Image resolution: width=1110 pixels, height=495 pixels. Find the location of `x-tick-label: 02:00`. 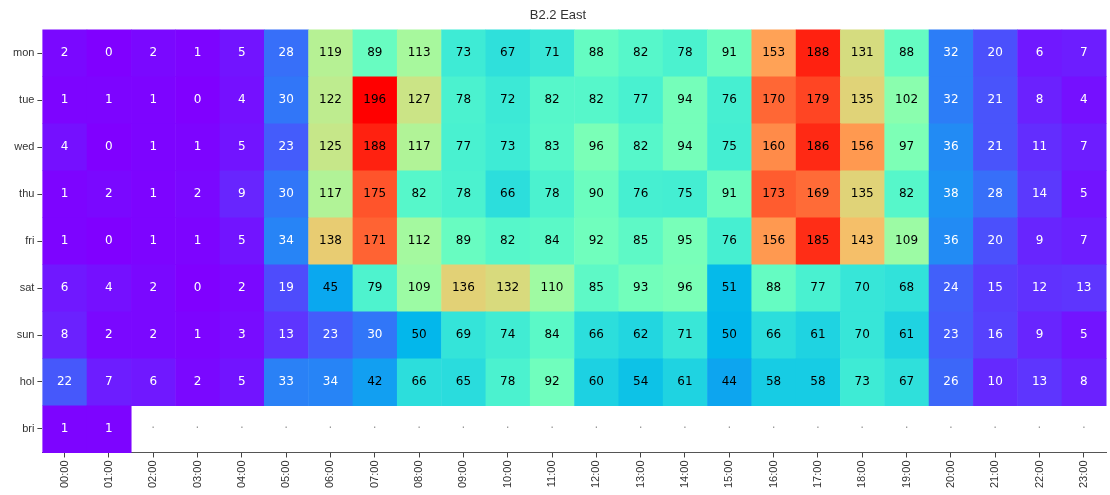

x-tick-label: 02:00 is located at coordinates (152, 474).